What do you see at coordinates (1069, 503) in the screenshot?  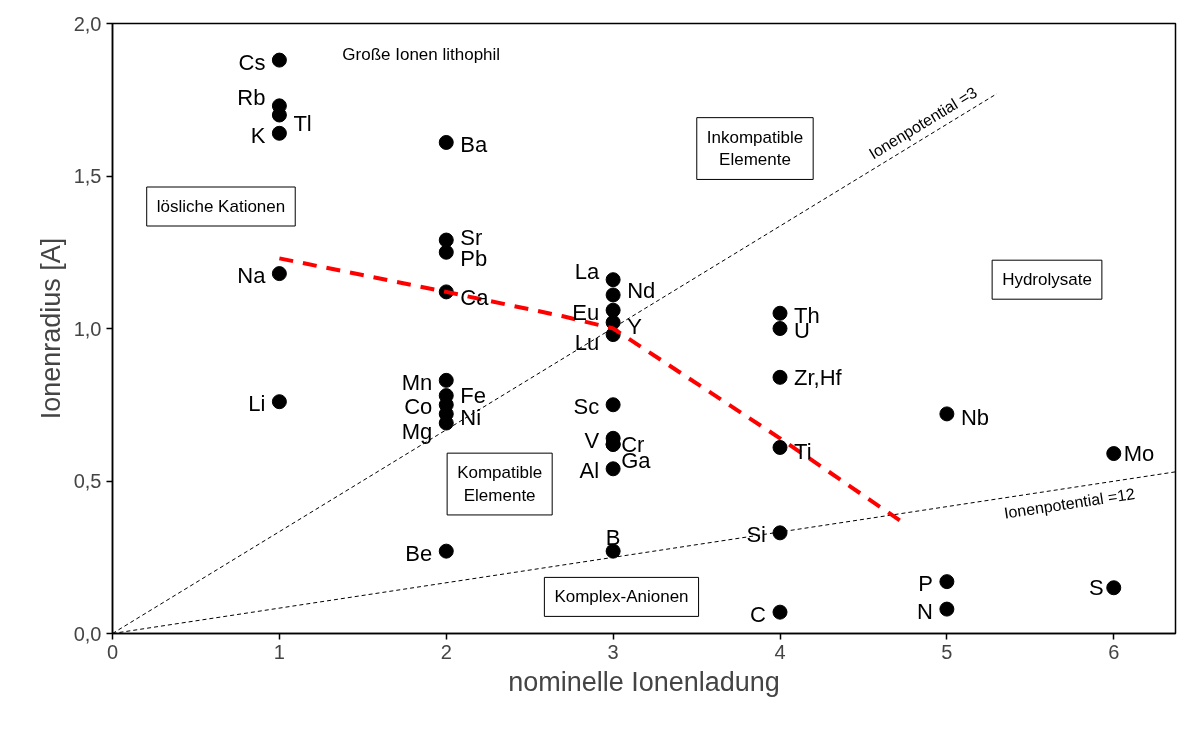 I see `text: Ionenpotential =12` at bounding box center [1069, 503].